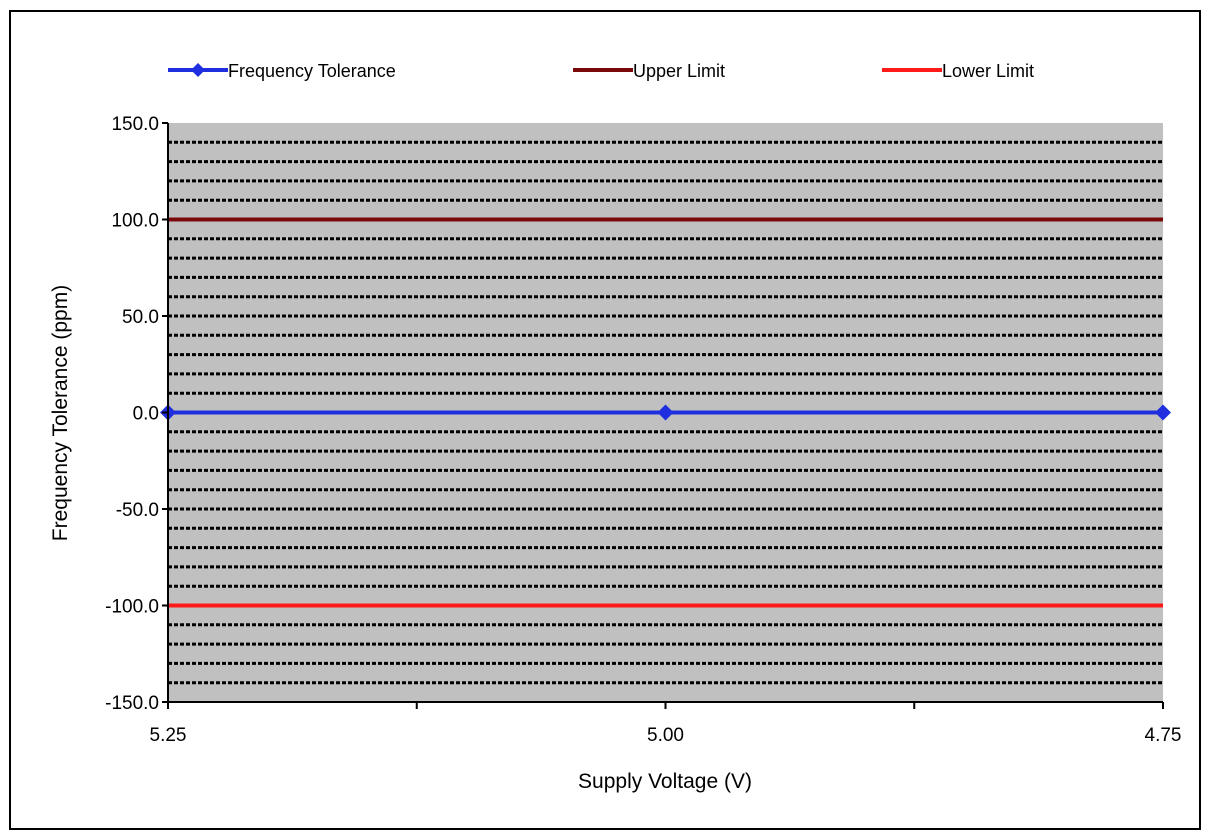  What do you see at coordinates (60, 413) in the screenshot?
I see `y-axis-title: Frequency Tolerance (ppm)` at bounding box center [60, 413].